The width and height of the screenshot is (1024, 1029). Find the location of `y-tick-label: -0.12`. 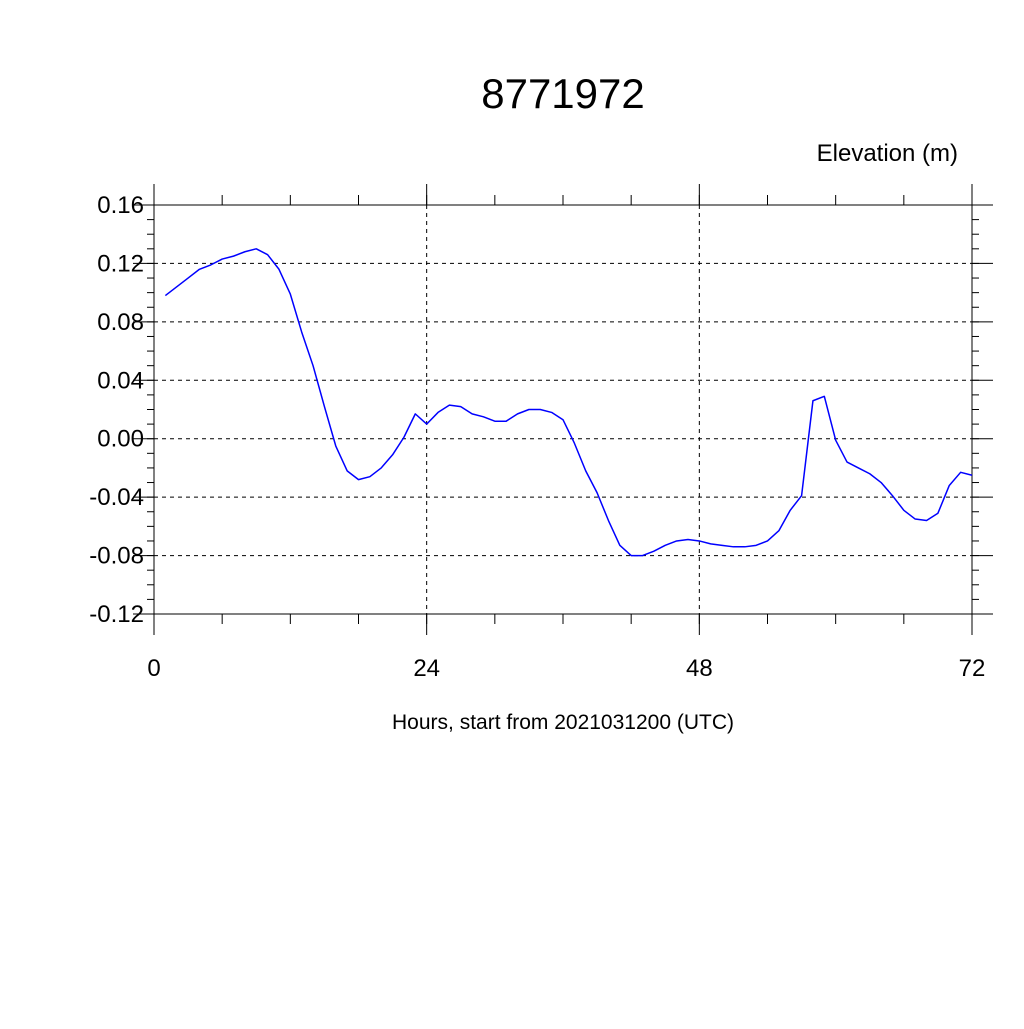

y-tick-label: -0.12 is located at coordinates (116, 614).